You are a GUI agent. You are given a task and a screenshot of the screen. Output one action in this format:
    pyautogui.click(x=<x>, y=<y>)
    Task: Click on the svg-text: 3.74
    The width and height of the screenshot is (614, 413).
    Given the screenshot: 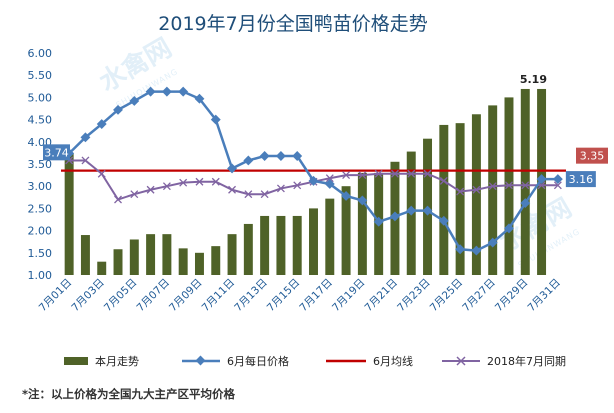 What is the action you would take?
    pyautogui.click(x=56, y=152)
    